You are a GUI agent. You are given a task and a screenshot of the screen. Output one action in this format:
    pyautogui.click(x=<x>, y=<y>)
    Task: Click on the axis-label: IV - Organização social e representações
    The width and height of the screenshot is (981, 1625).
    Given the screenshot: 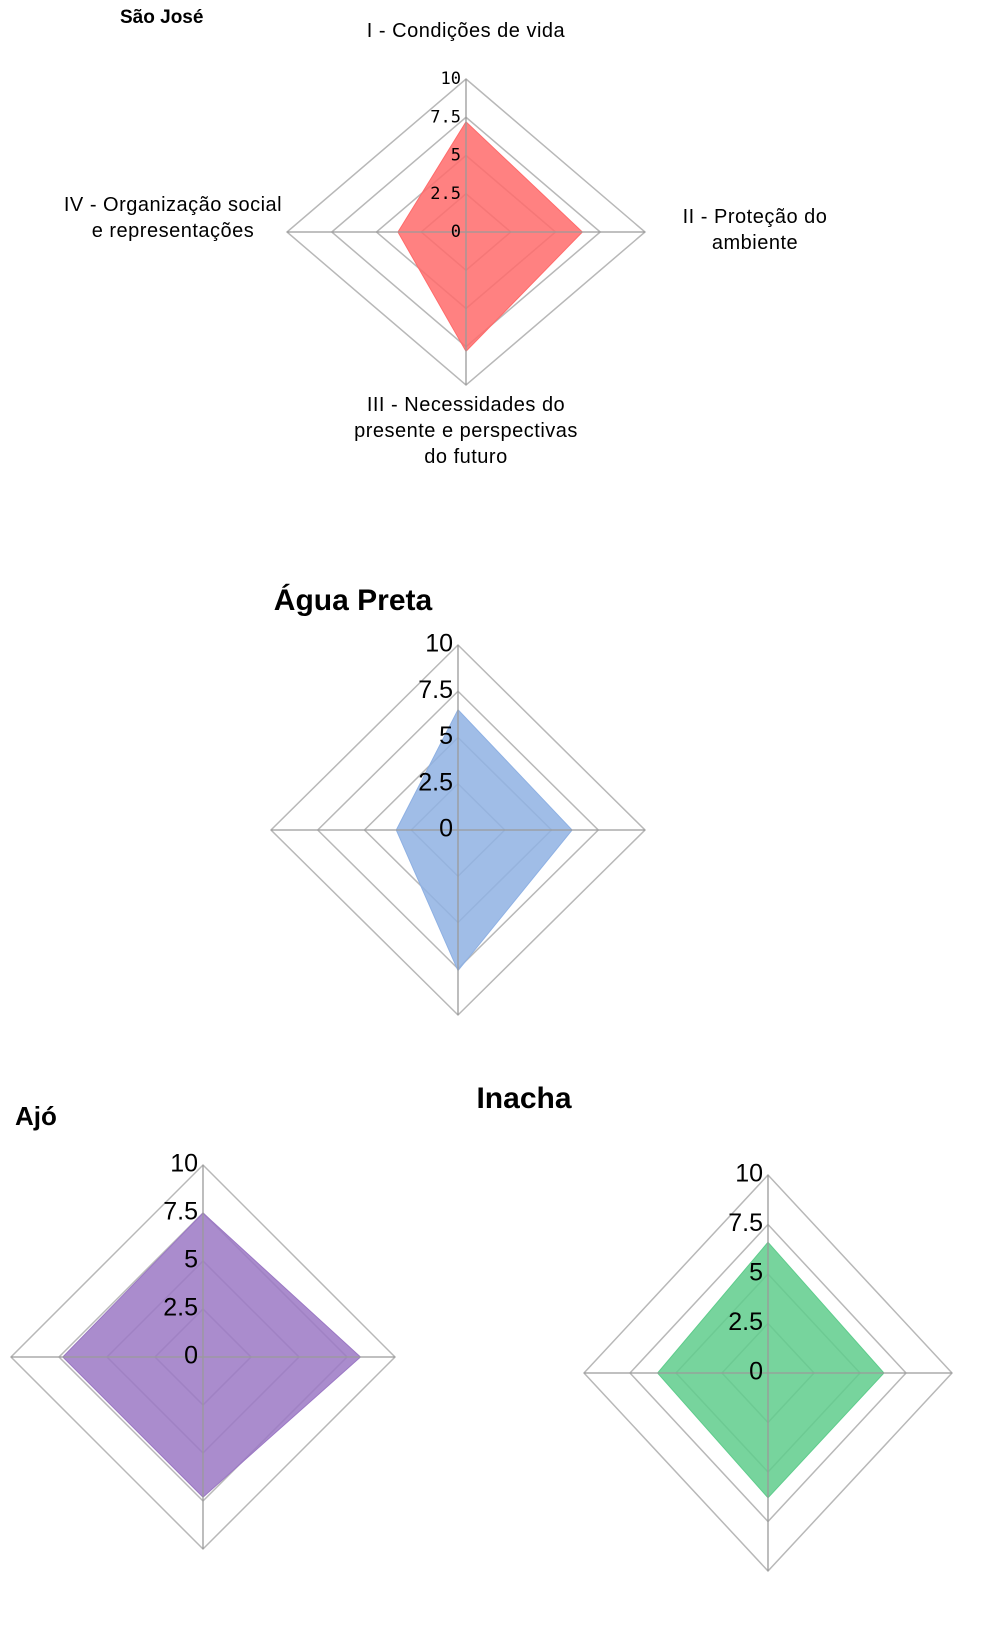 What is the action you would take?
    pyautogui.click(x=173, y=218)
    